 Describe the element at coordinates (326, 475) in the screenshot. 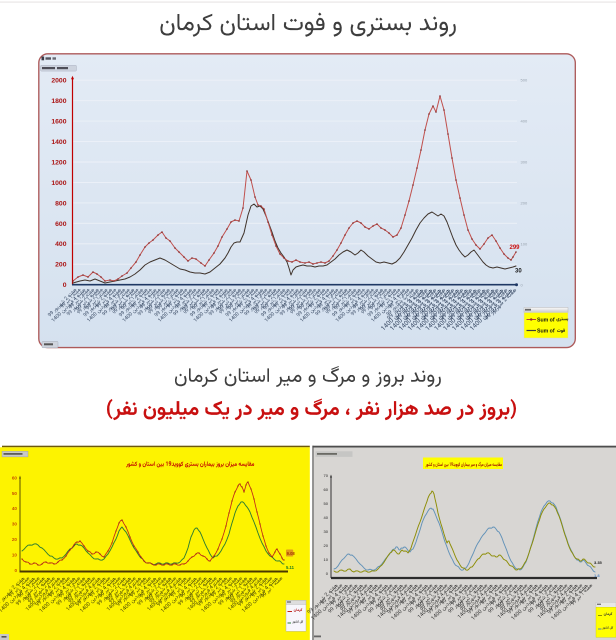

I see `svg-text: 70` at that location.